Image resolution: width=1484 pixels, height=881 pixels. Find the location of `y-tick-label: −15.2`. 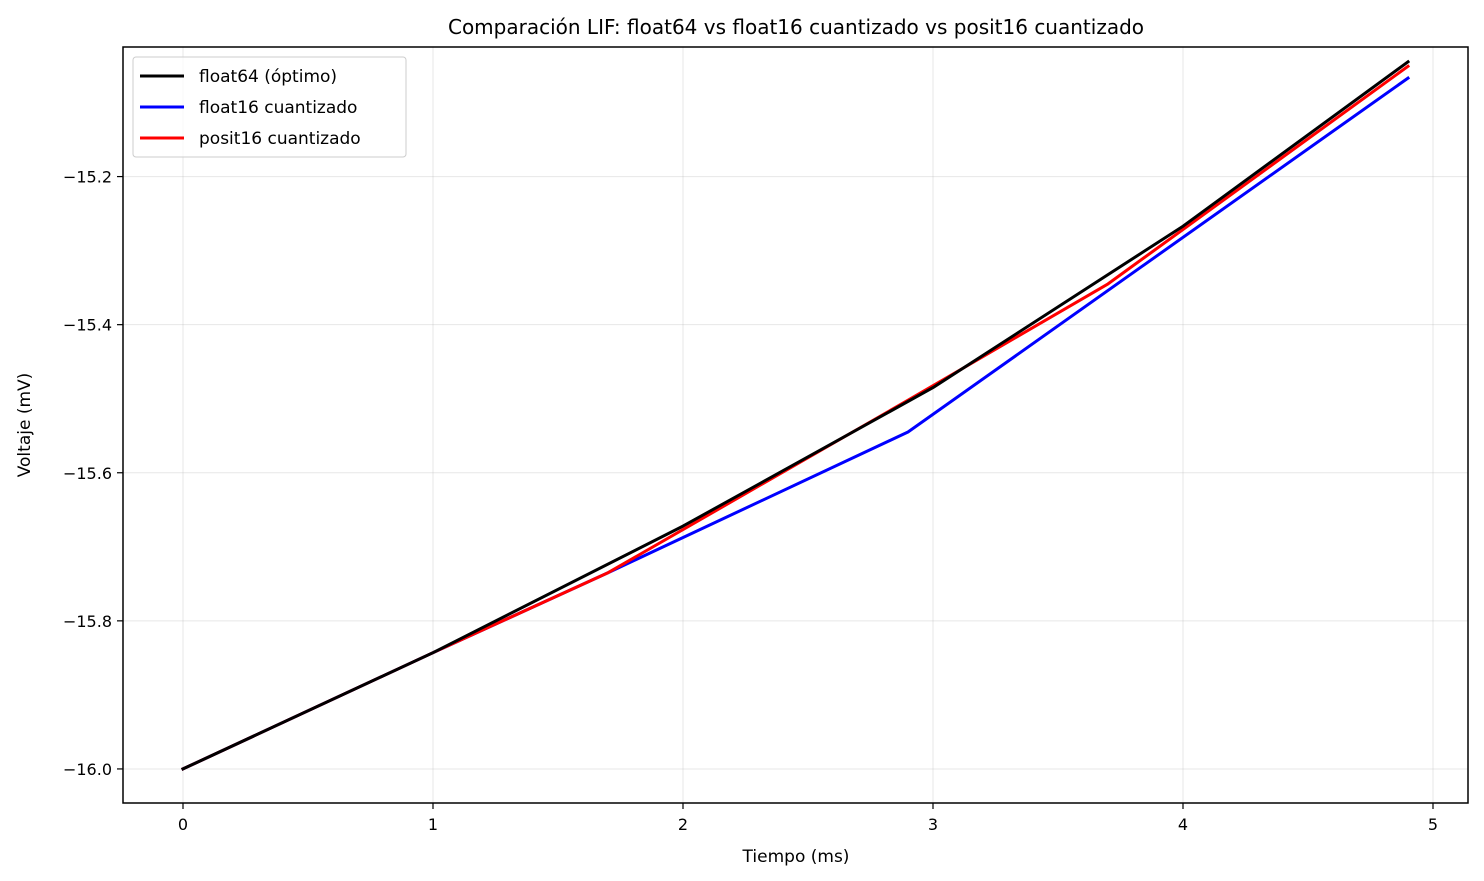

y-tick-label: −15.2 is located at coordinates (87, 177).